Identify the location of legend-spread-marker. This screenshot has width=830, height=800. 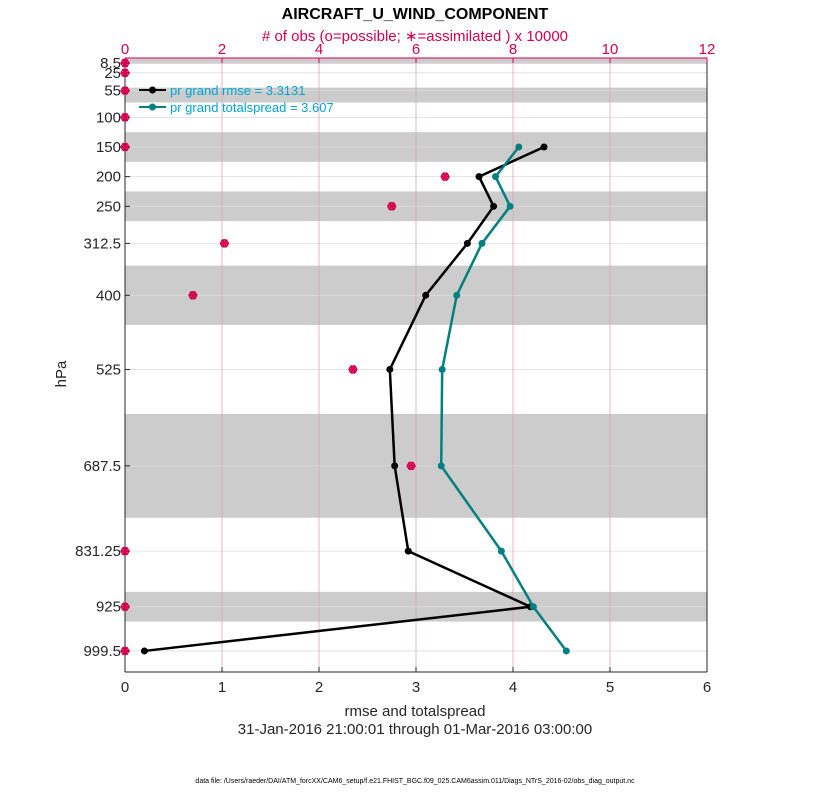
(152, 107).